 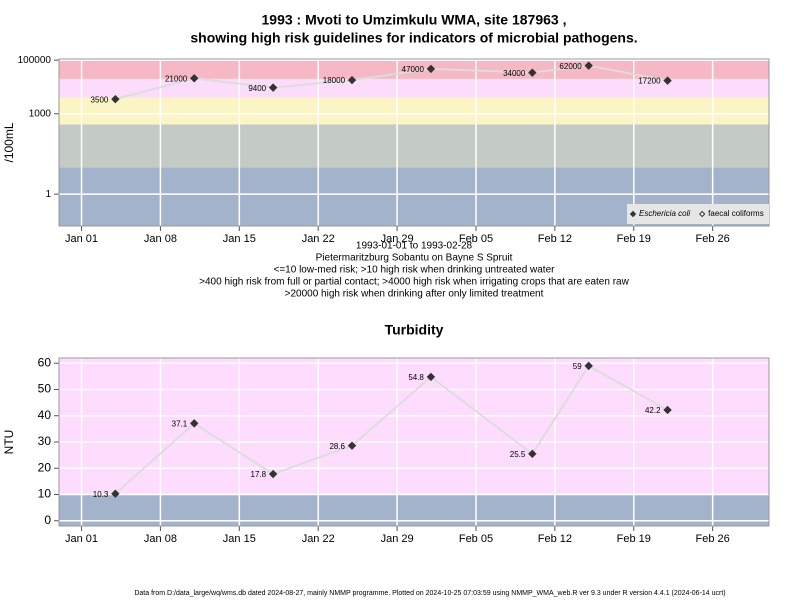 I want to click on data-label: 59, so click(x=577, y=366).